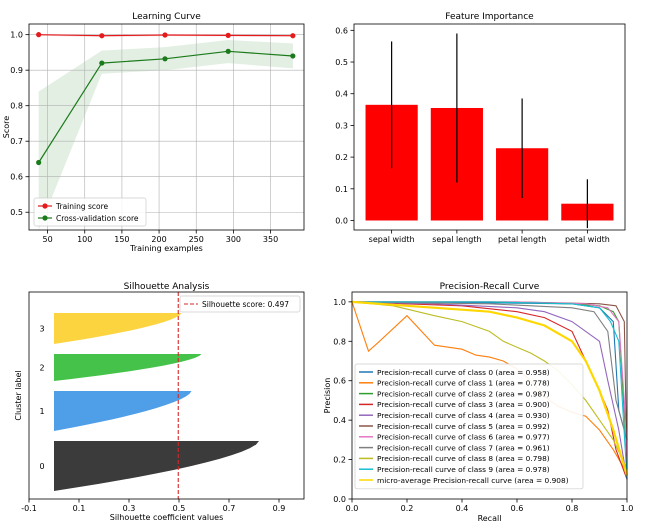 The height and width of the screenshot is (532, 647). What do you see at coordinates (41, 466) in the screenshot?
I see `cluster-label: 0` at bounding box center [41, 466].